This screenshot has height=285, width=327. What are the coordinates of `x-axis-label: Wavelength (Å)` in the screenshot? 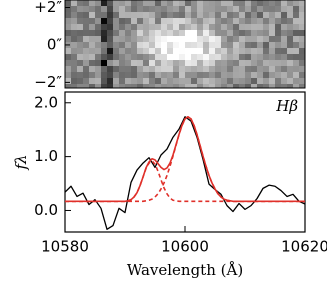 It's located at (185, 270).